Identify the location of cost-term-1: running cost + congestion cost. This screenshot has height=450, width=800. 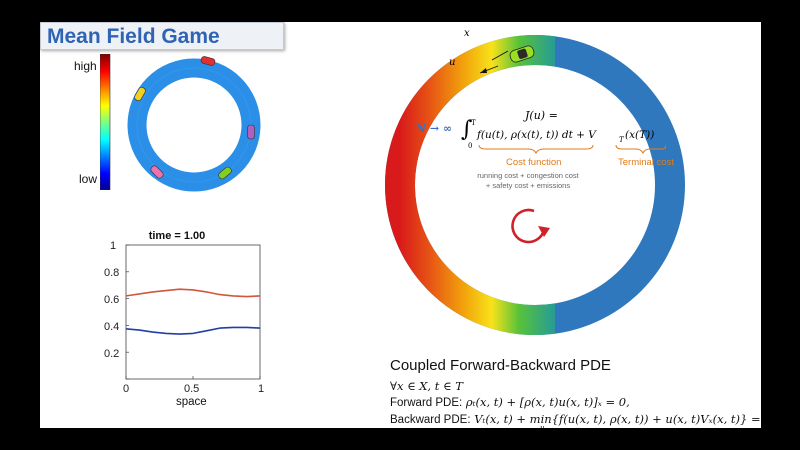
(528, 175).